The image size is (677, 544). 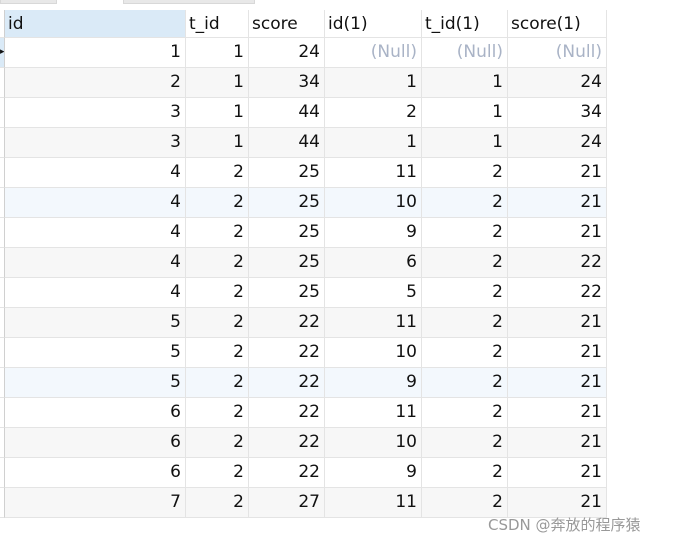 I want to click on table-row: 4 2 25 6 2 22, so click(x=303, y=263).